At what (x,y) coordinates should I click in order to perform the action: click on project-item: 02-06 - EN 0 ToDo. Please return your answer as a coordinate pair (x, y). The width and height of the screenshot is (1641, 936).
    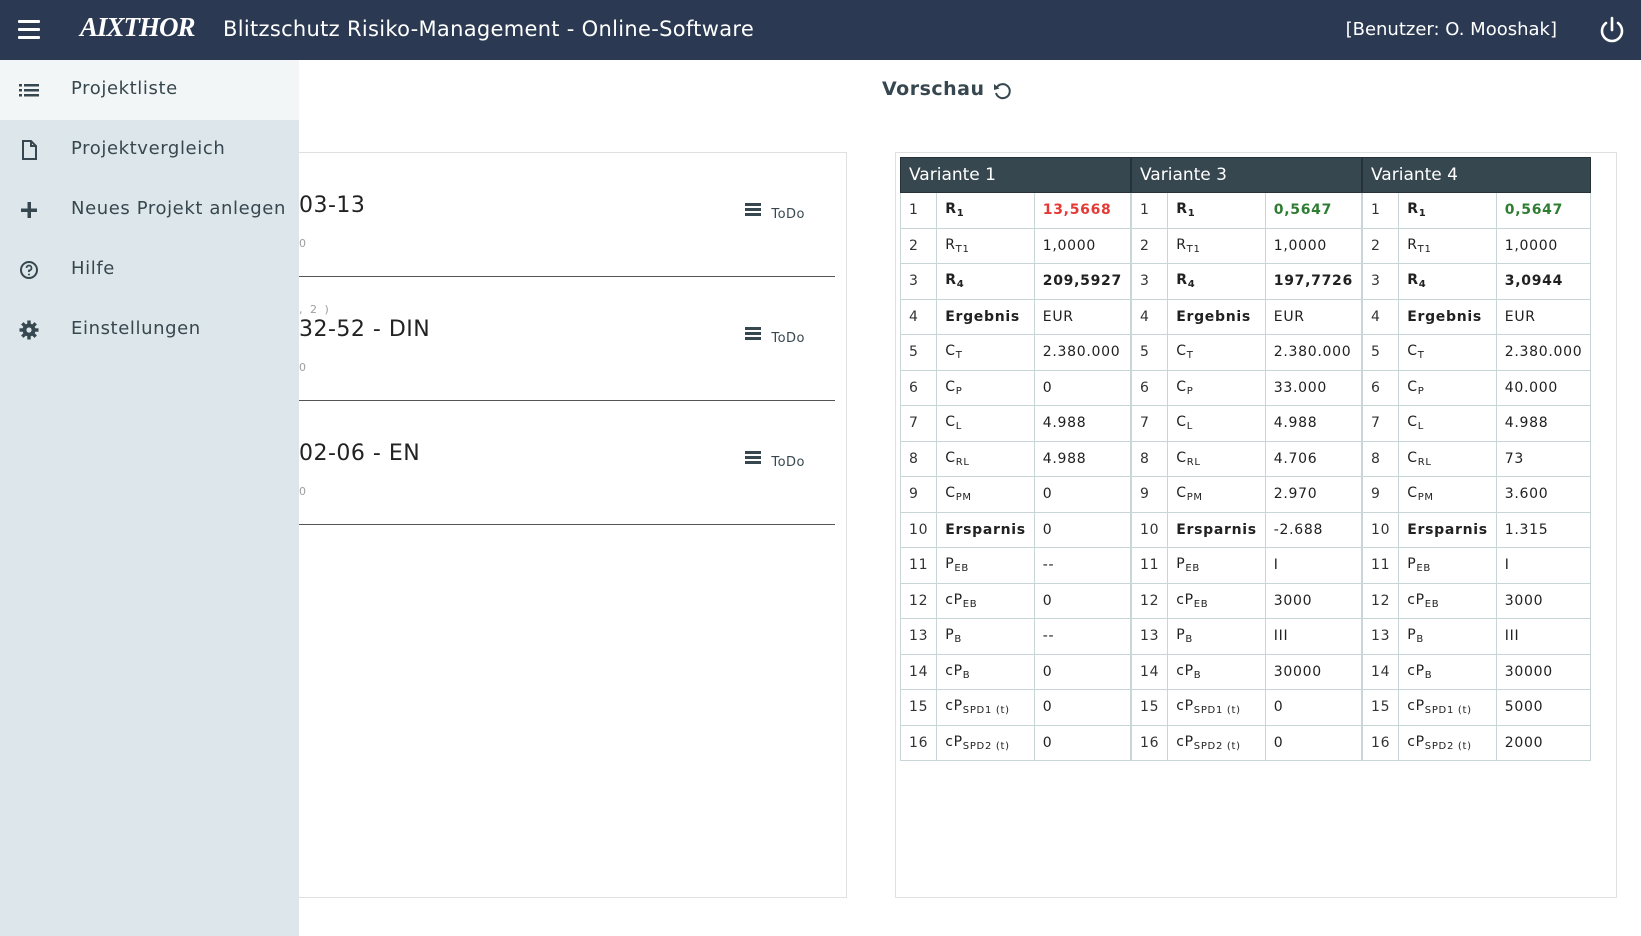
    Looking at the image, I should click on (418, 463).